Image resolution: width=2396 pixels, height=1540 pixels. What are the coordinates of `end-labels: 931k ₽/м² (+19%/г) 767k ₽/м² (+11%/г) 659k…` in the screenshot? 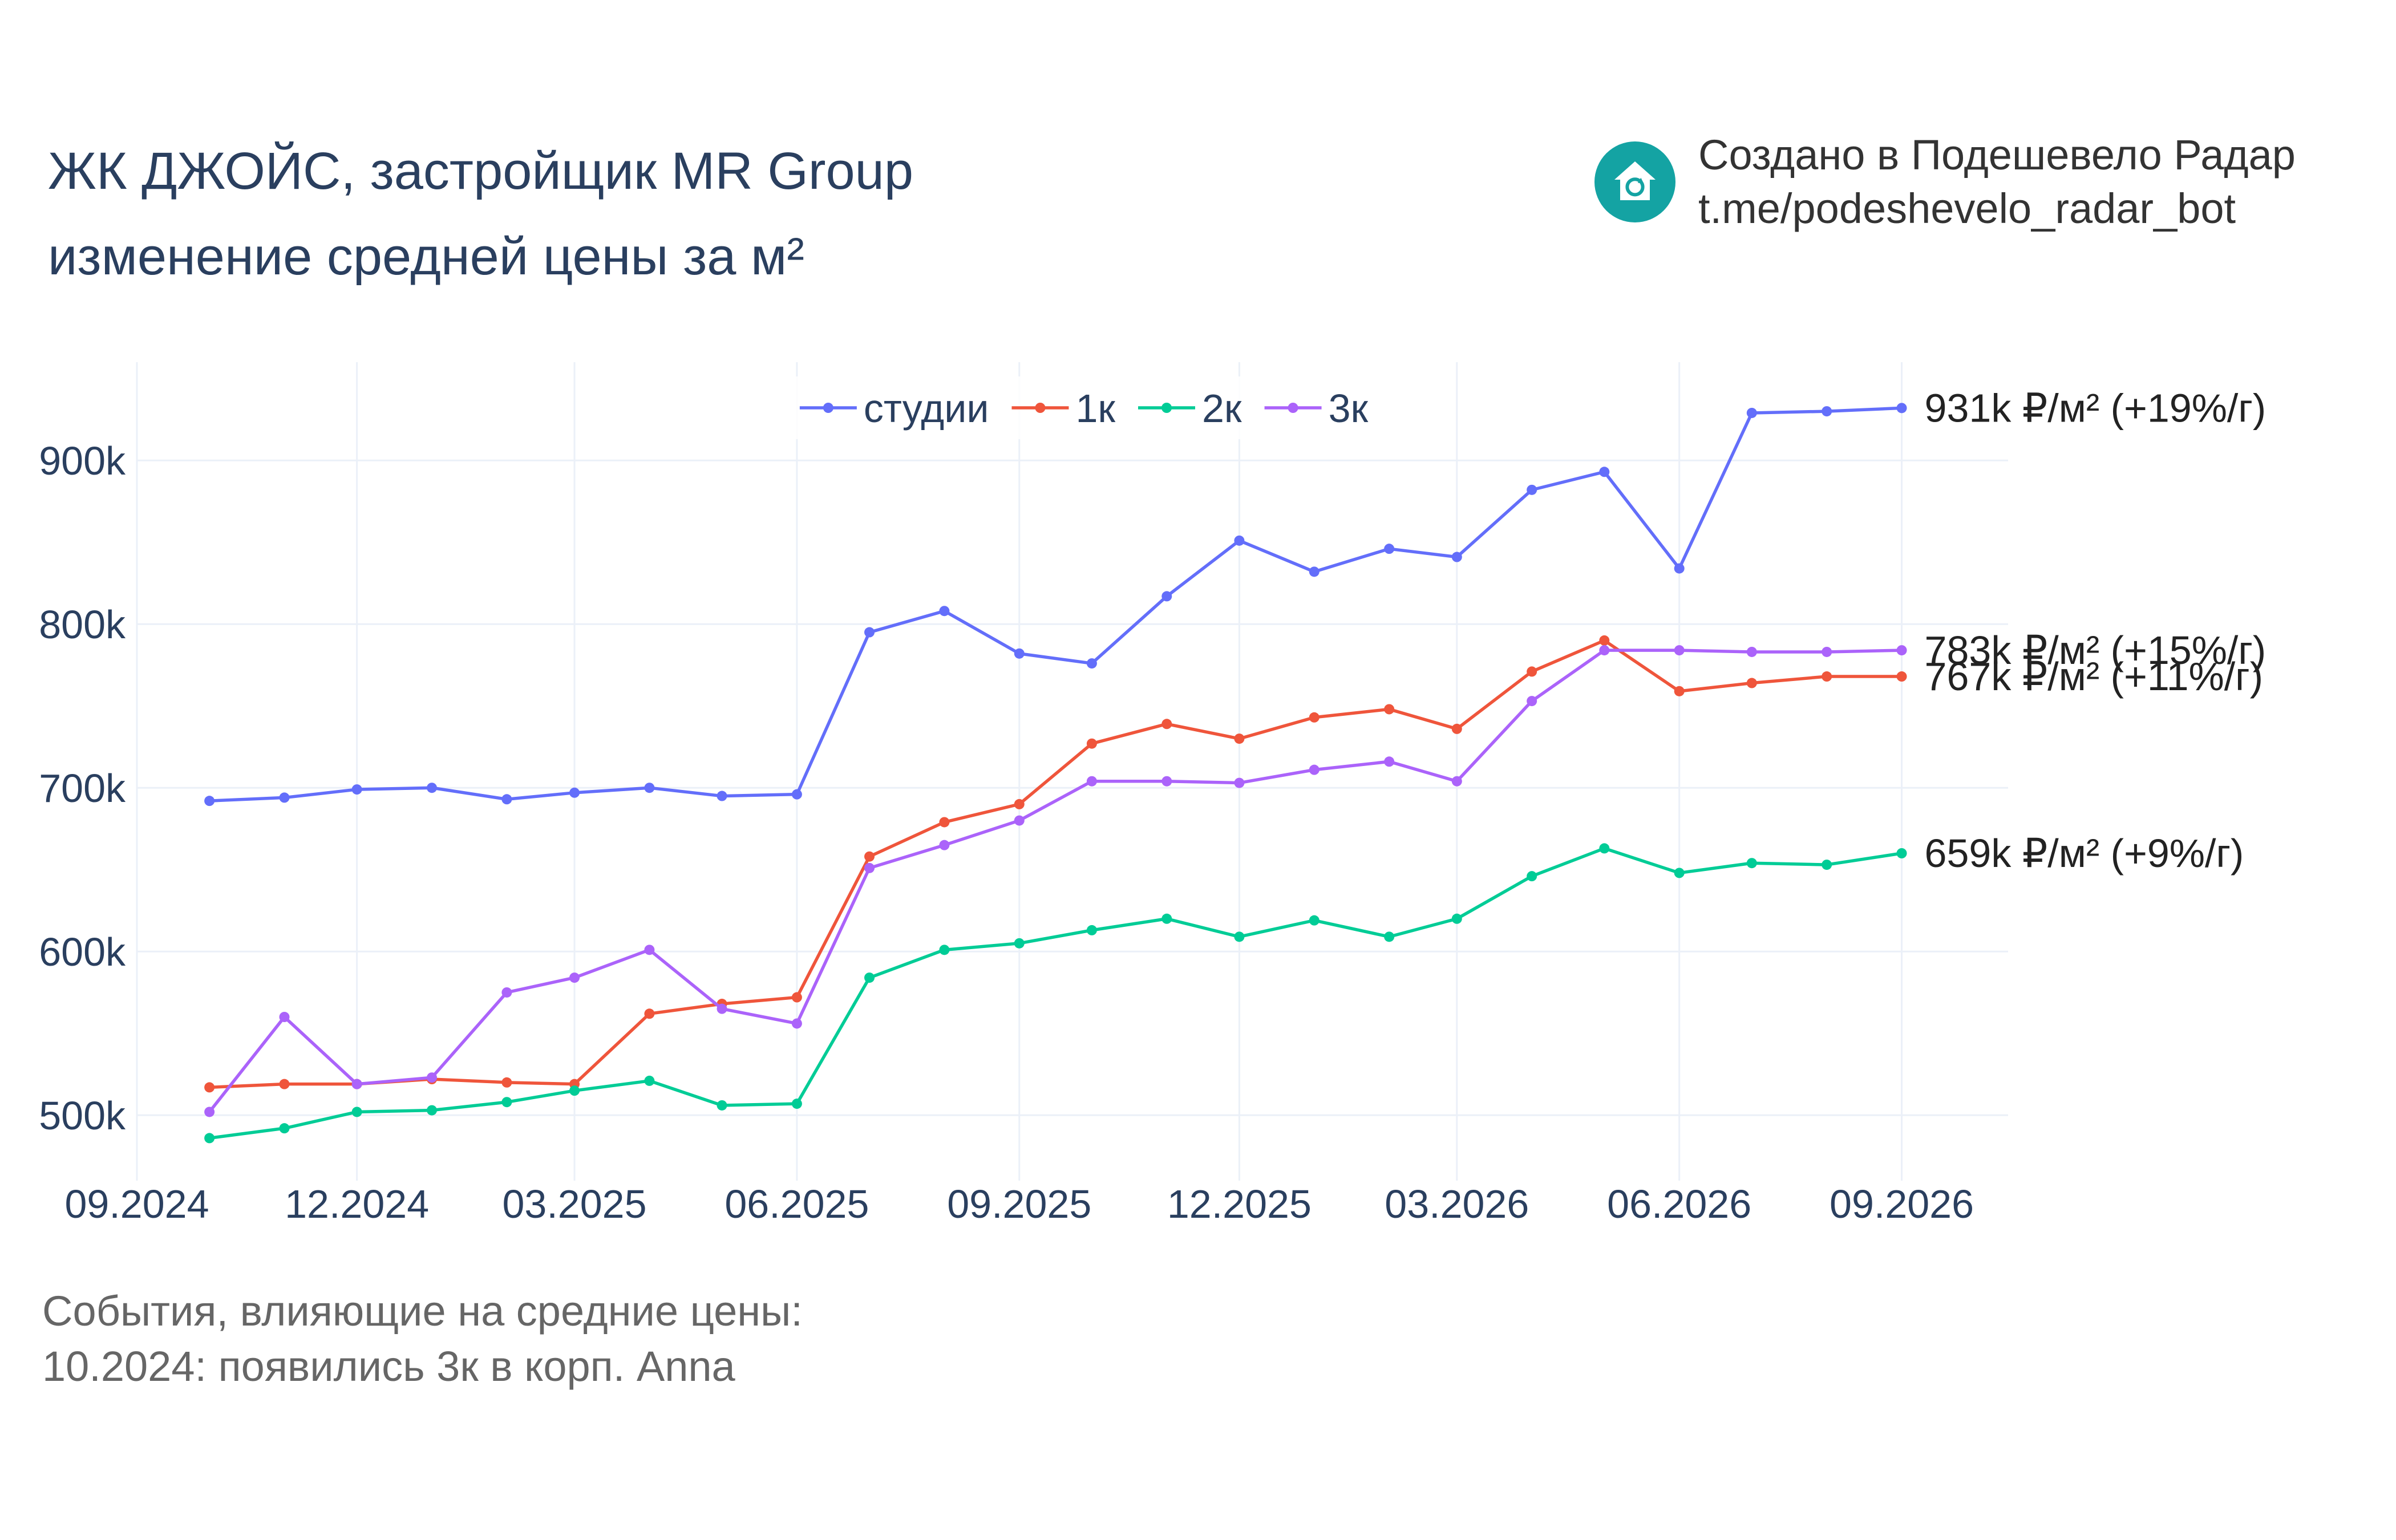 It's located at (2096, 631).